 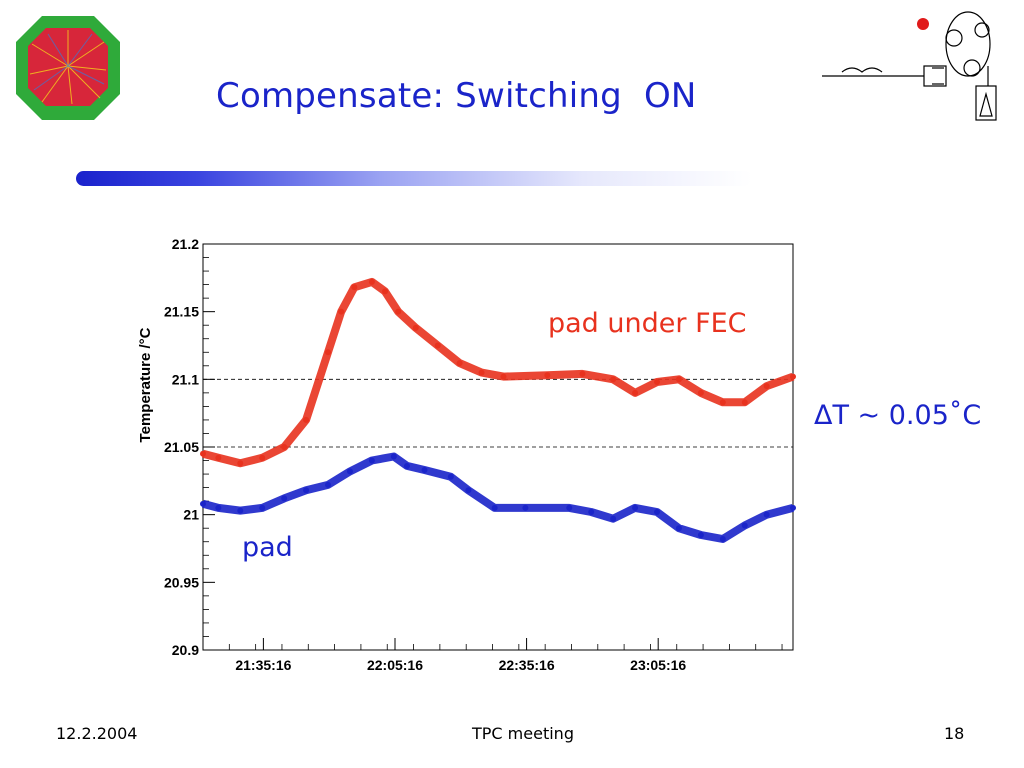 What do you see at coordinates (145, 384) in the screenshot?
I see `y-axis-label: Temperature /°C` at bounding box center [145, 384].